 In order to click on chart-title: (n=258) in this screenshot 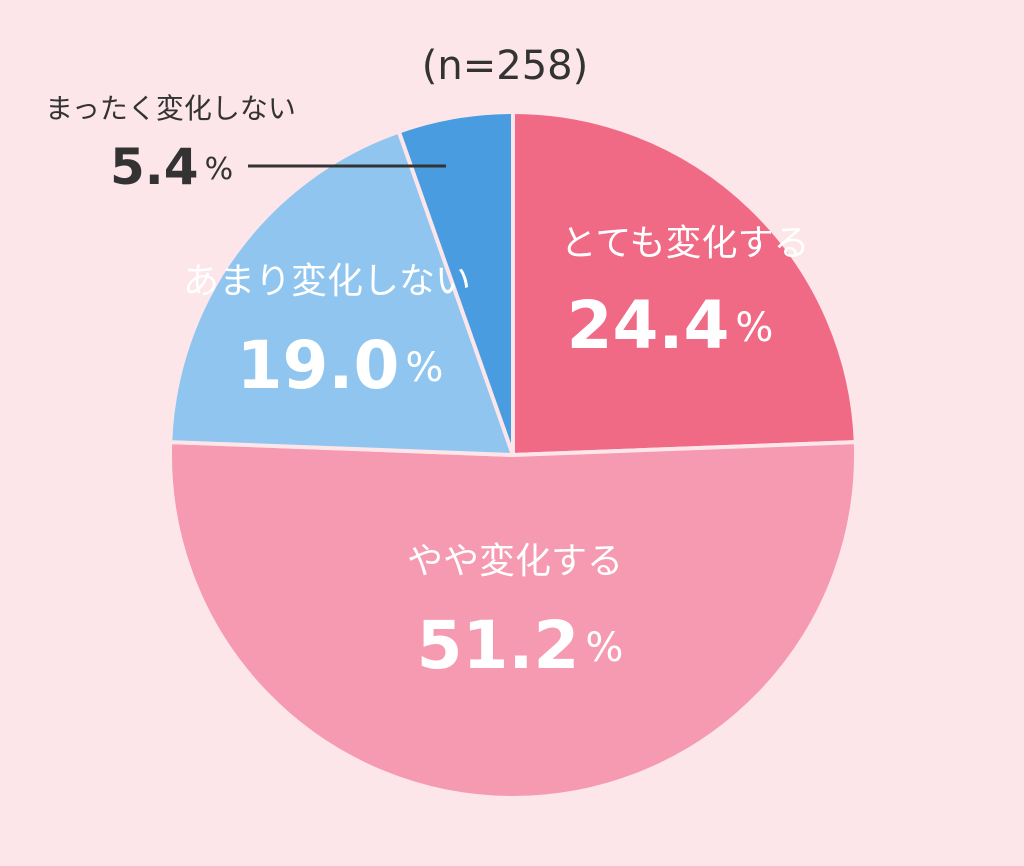, I will do `click(505, 66)`.